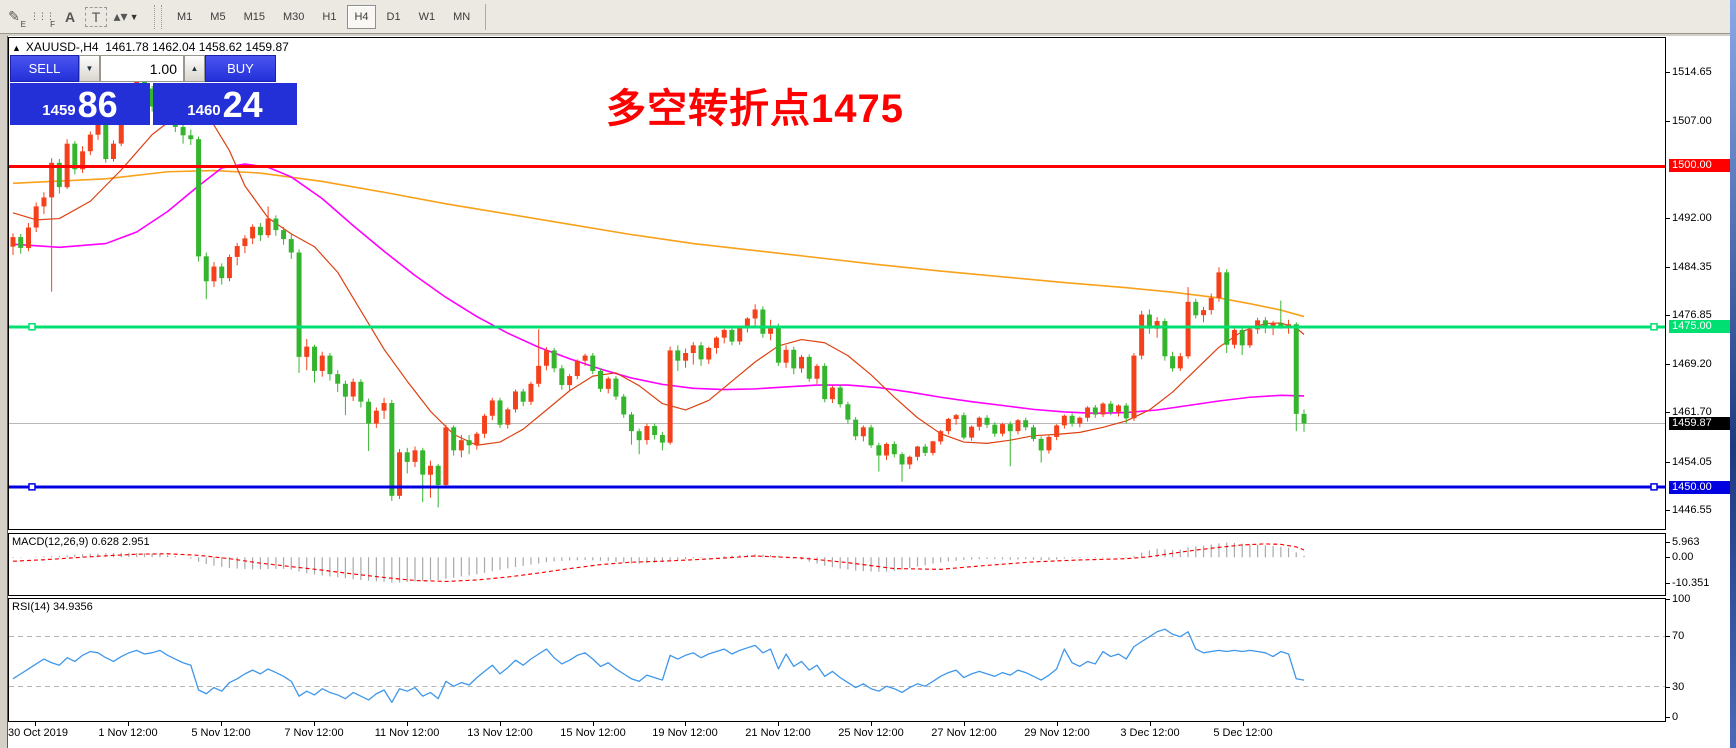  I want to click on volume-increment-button: ▲, so click(194, 68).